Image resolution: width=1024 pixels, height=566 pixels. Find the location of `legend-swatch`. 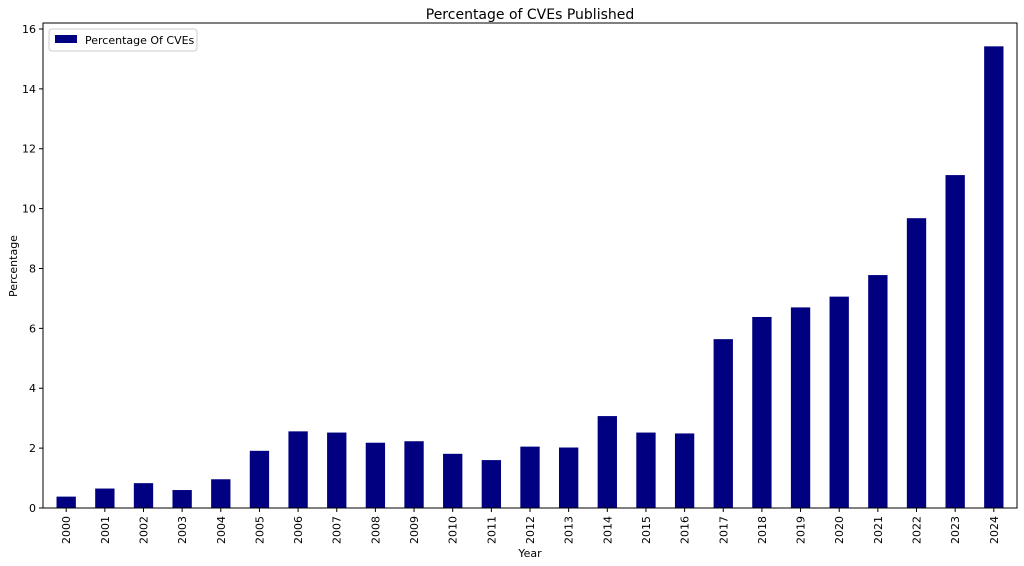

legend-swatch is located at coordinates (66, 39).